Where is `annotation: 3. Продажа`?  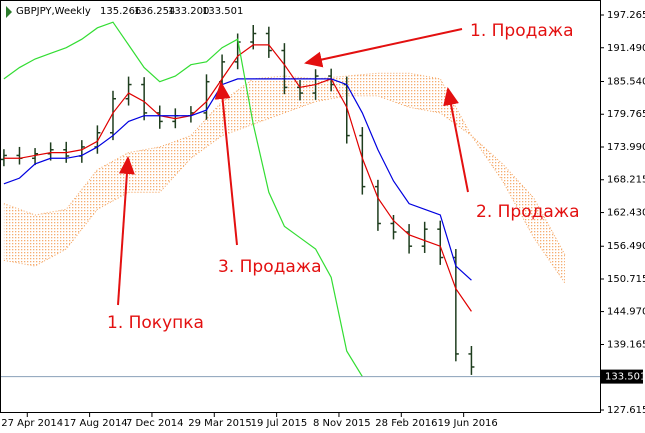 annotation: 3. Продажа is located at coordinates (270, 267).